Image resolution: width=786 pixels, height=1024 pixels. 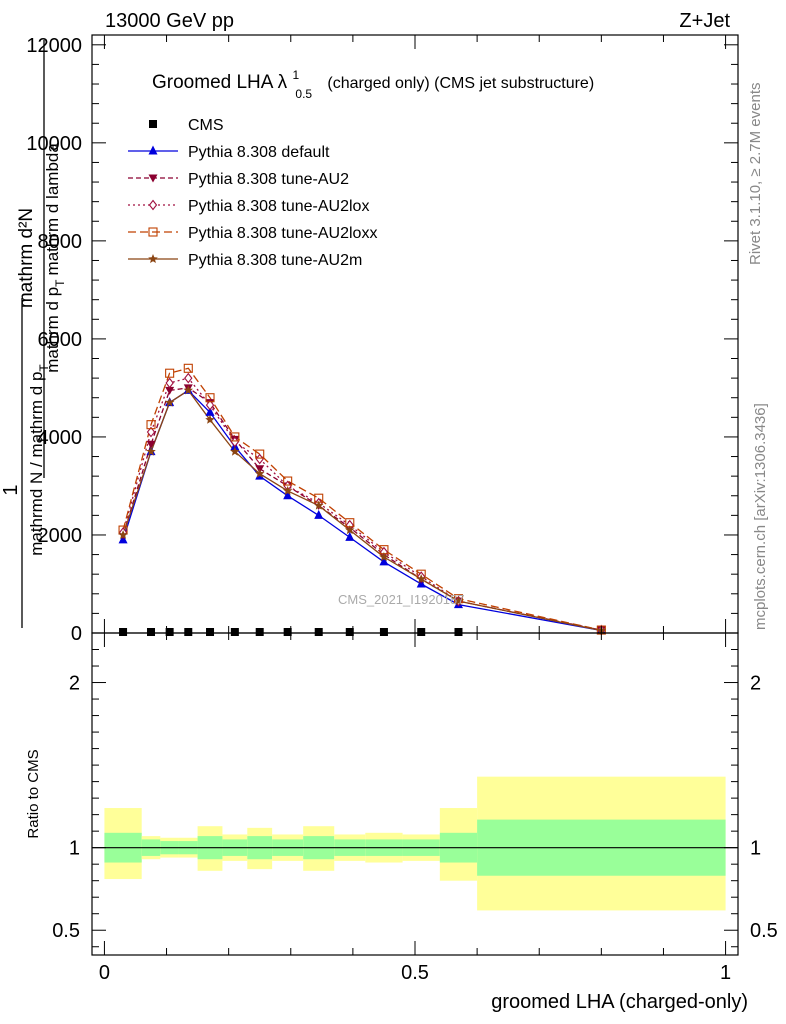 I want to click on legend-label-au2lox: Pythia 8.308 tune-AU2lox, so click(x=278, y=206).